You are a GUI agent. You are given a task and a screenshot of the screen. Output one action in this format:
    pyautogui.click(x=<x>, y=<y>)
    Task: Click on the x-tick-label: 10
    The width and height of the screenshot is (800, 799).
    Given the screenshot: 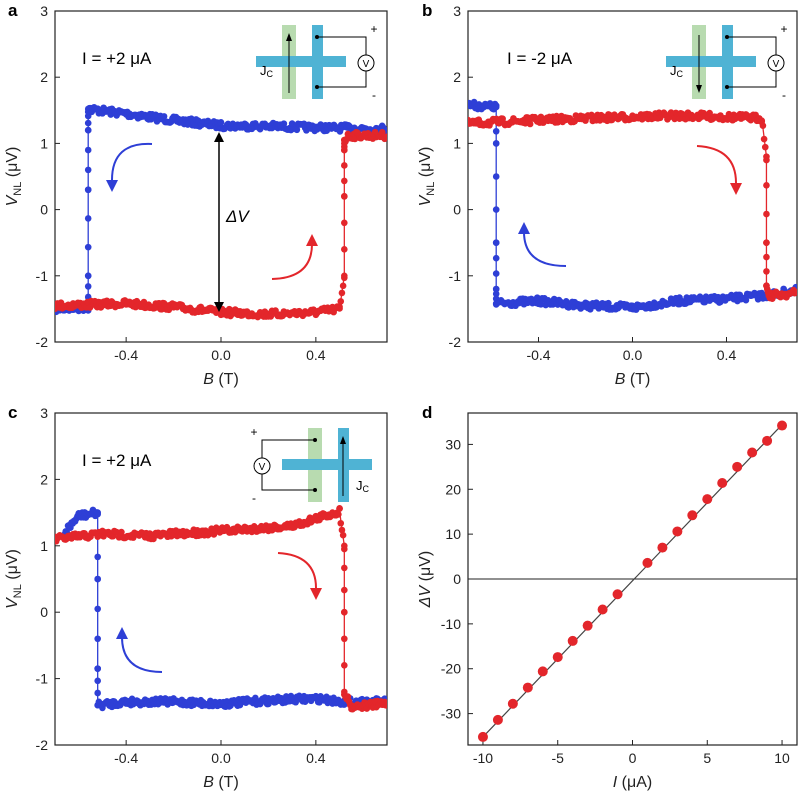 What is the action you would take?
    pyautogui.click(x=782, y=758)
    